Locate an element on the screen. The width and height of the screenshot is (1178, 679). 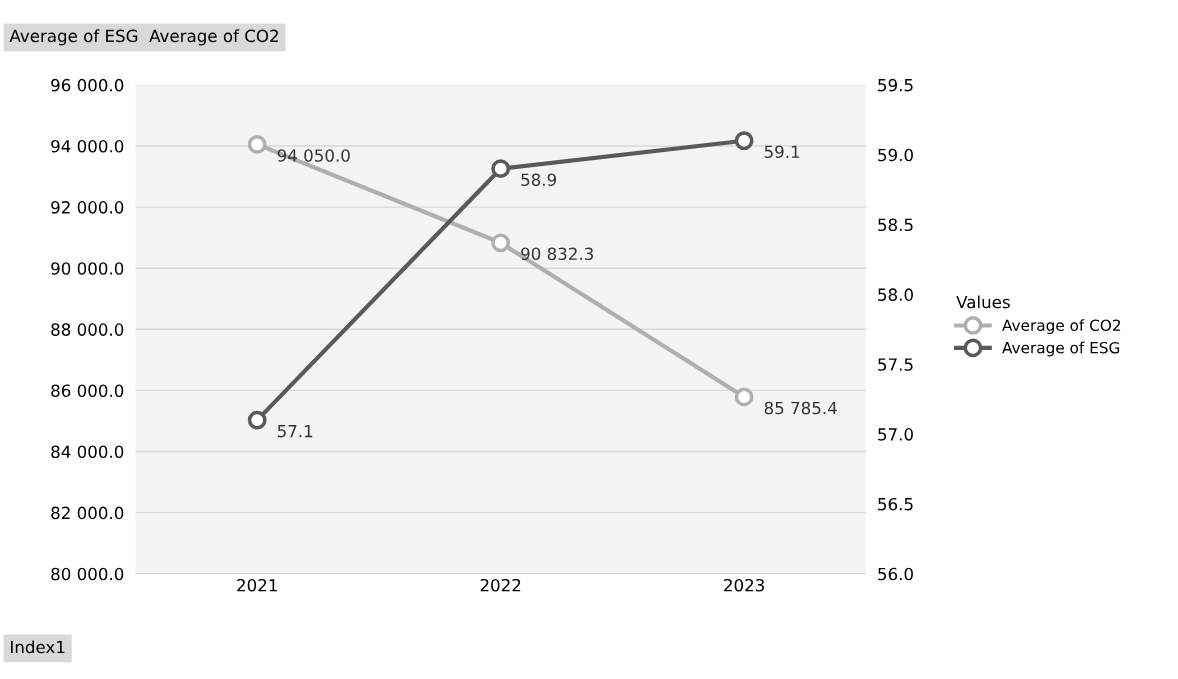
data-label: 57.1 is located at coordinates (295, 431).